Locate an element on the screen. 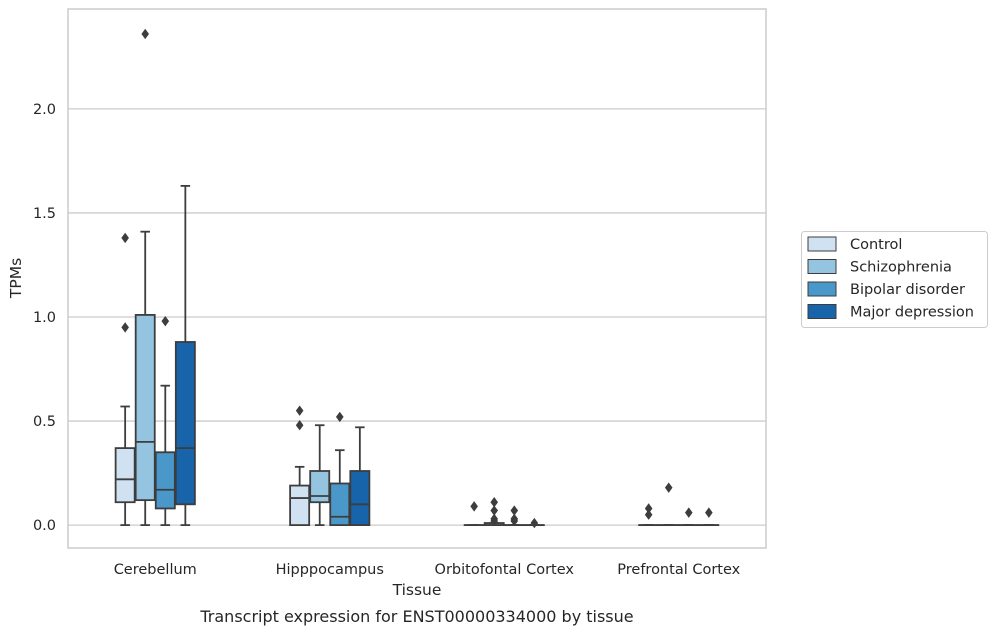  x-tick-label: Prefrontal Cortex is located at coordinates (678, 570).